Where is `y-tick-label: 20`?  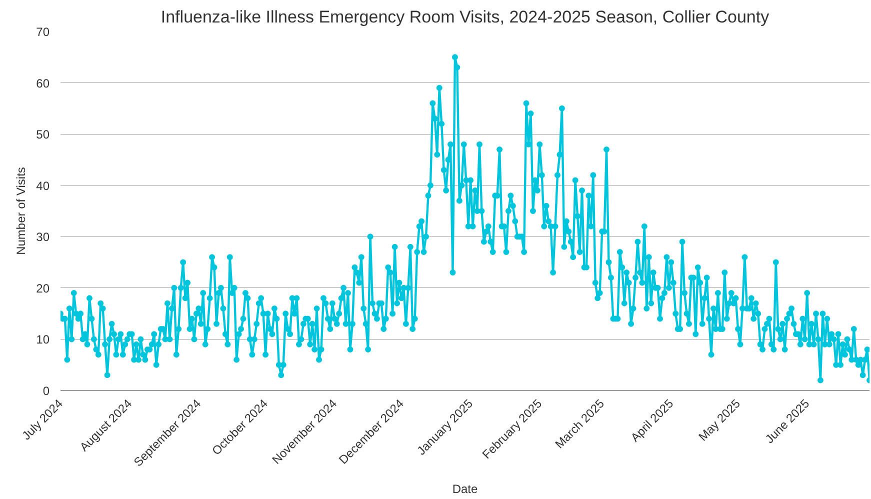
y-tick-label: 20 is located at coordinates (43, 288).